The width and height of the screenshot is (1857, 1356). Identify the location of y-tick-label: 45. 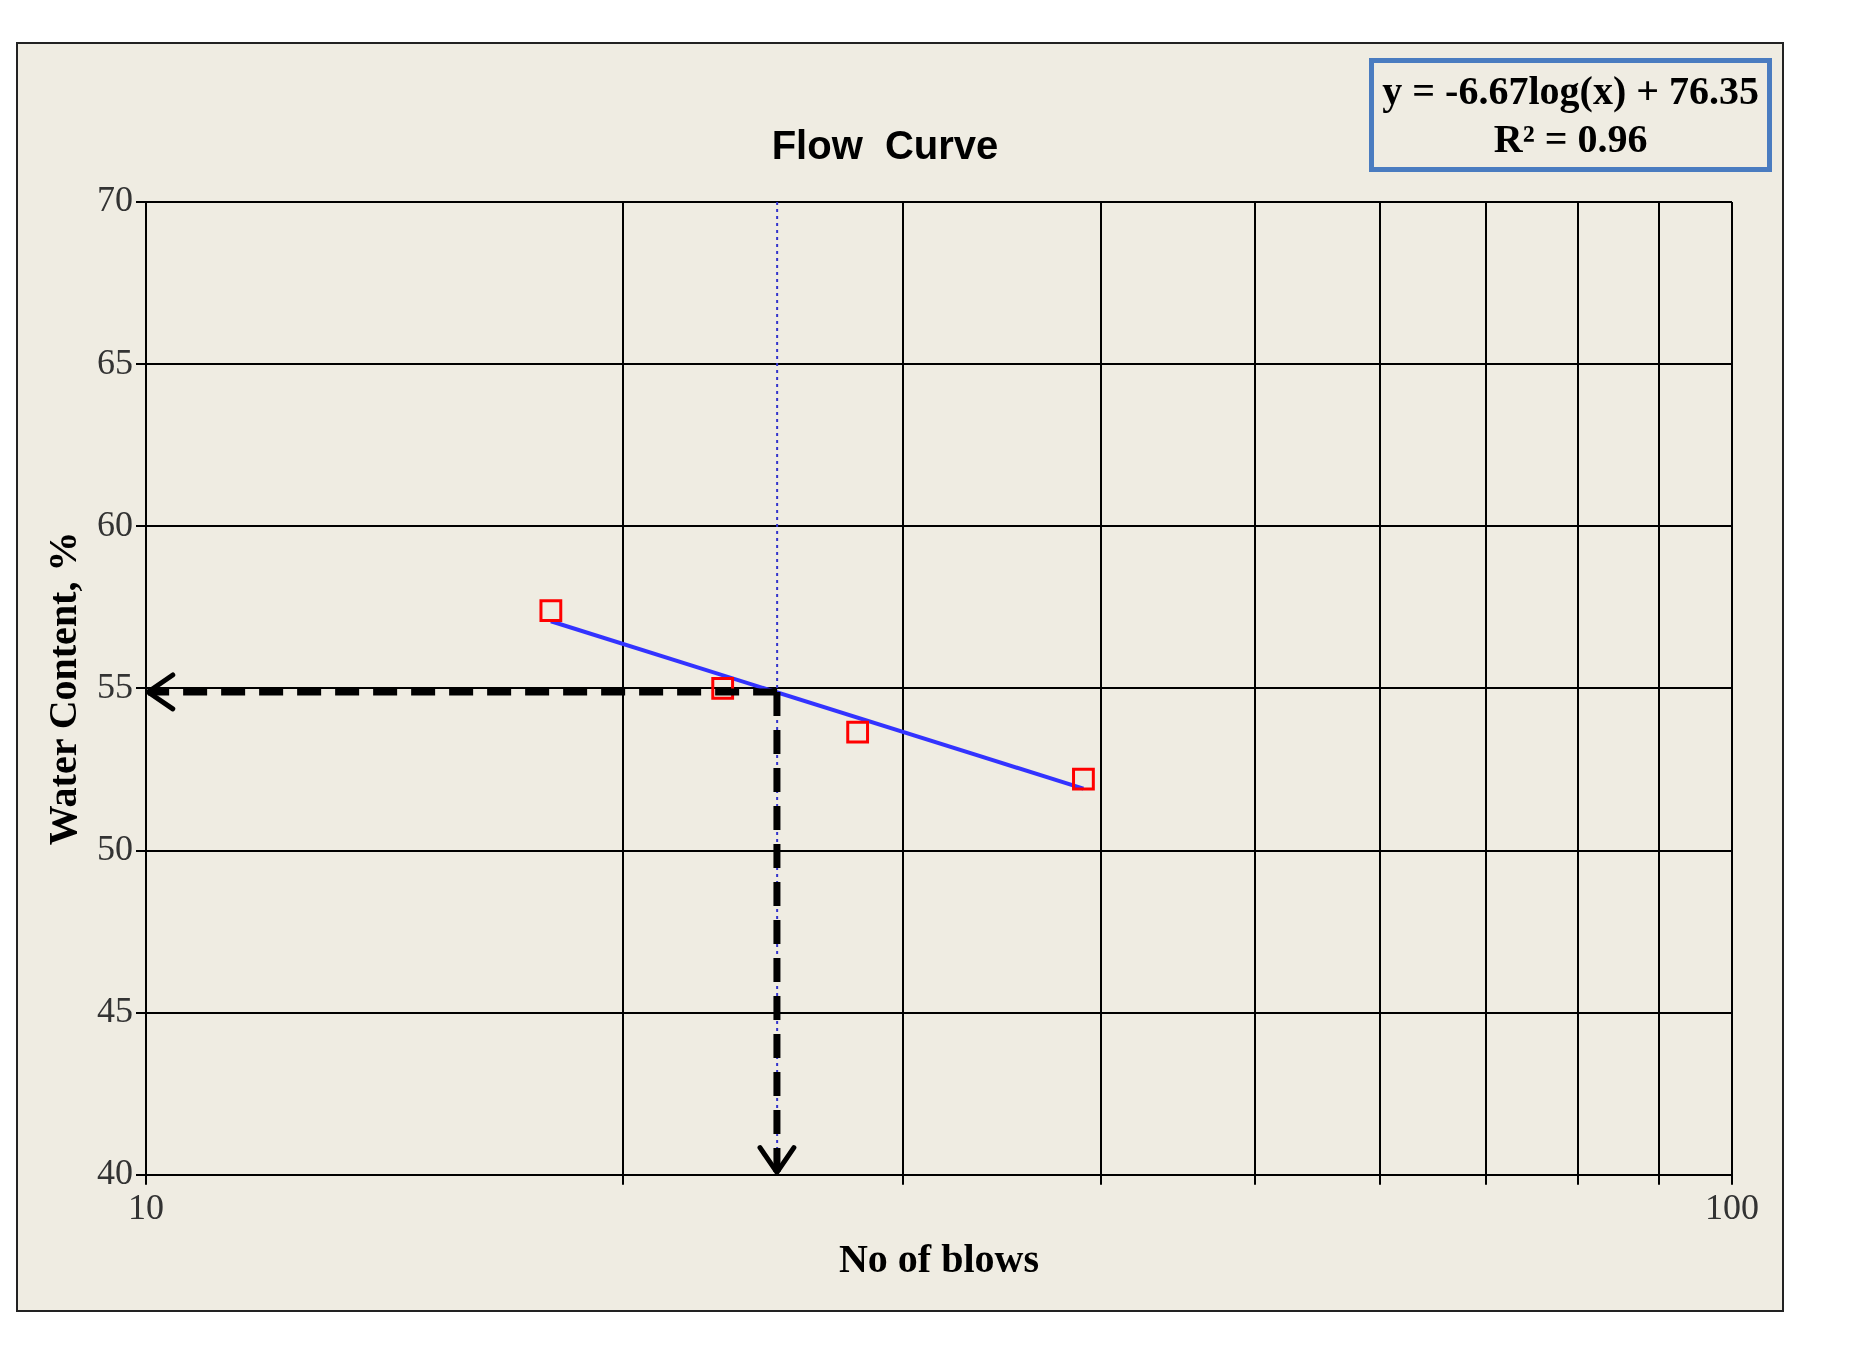
(115, 1010).